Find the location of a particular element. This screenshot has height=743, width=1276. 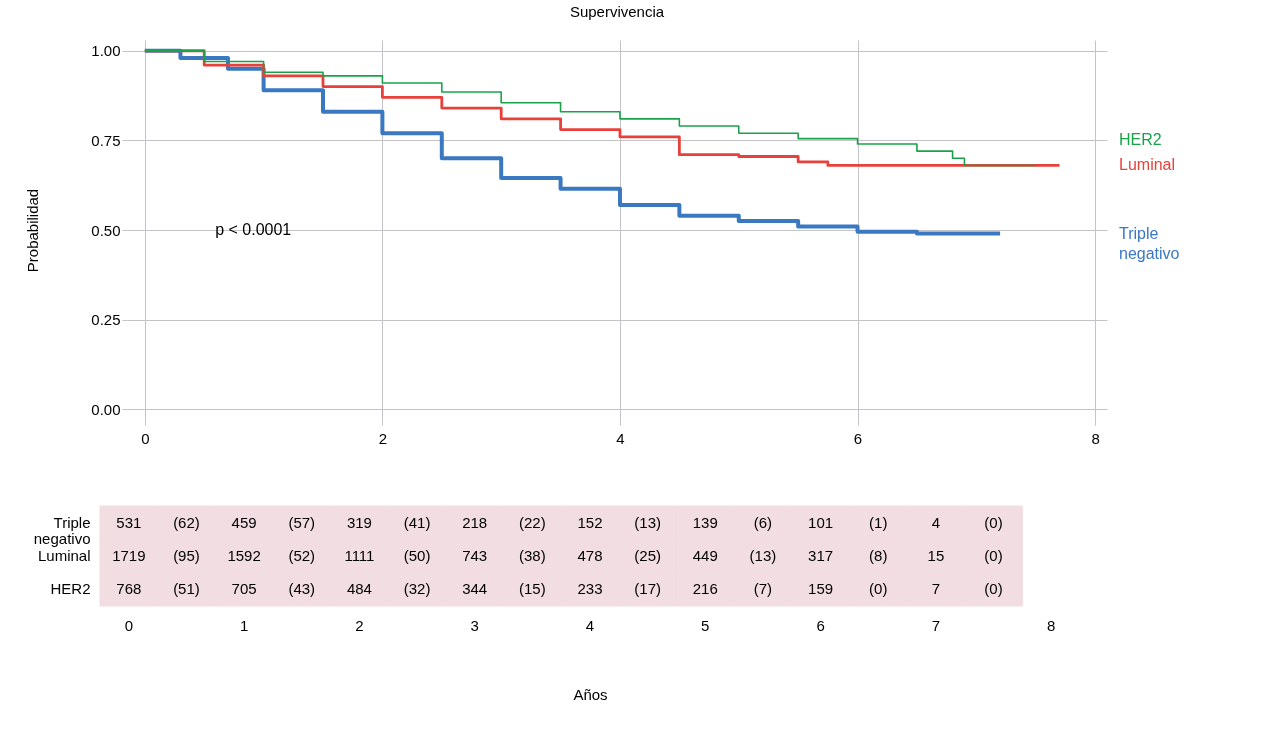

data-label: (32) is located at coordinates (417, 589).